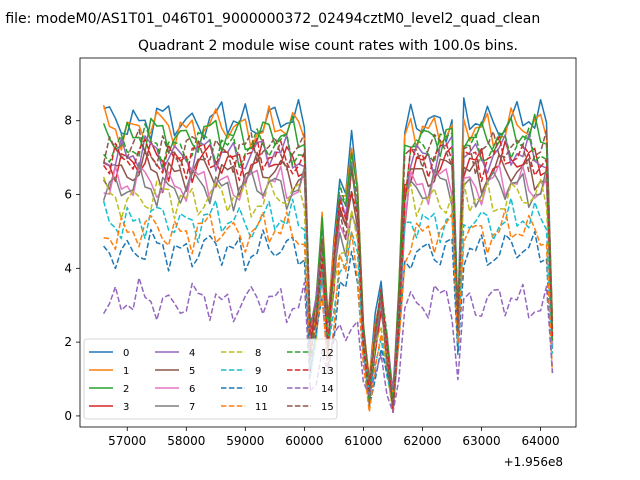 The width and height of the screenshot is (640, 480). Describe the element at coordinates (210, 379) in the screenshot. I see `legend-box` at that location.